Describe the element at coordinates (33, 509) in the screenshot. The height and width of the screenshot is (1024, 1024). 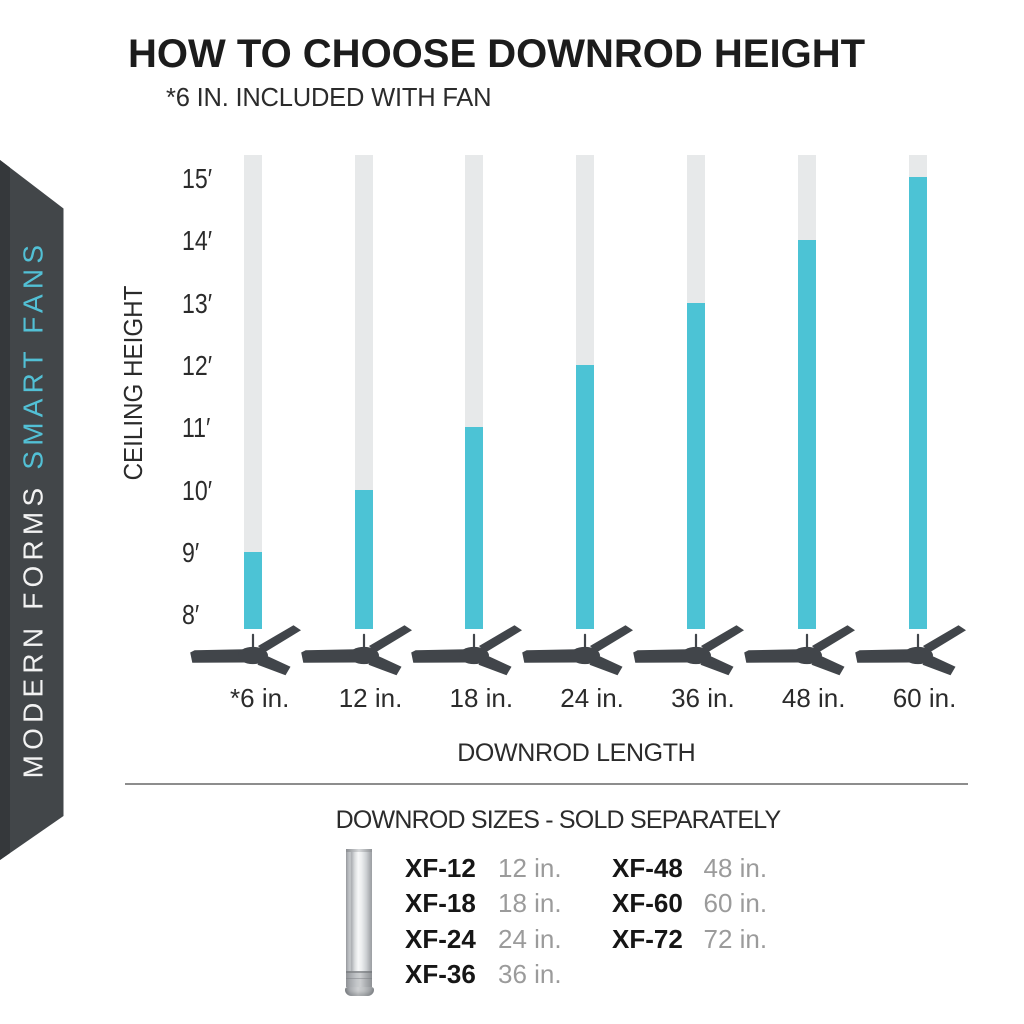
I see `svg-text: MODERN FORMS SMART FANS` at that location.